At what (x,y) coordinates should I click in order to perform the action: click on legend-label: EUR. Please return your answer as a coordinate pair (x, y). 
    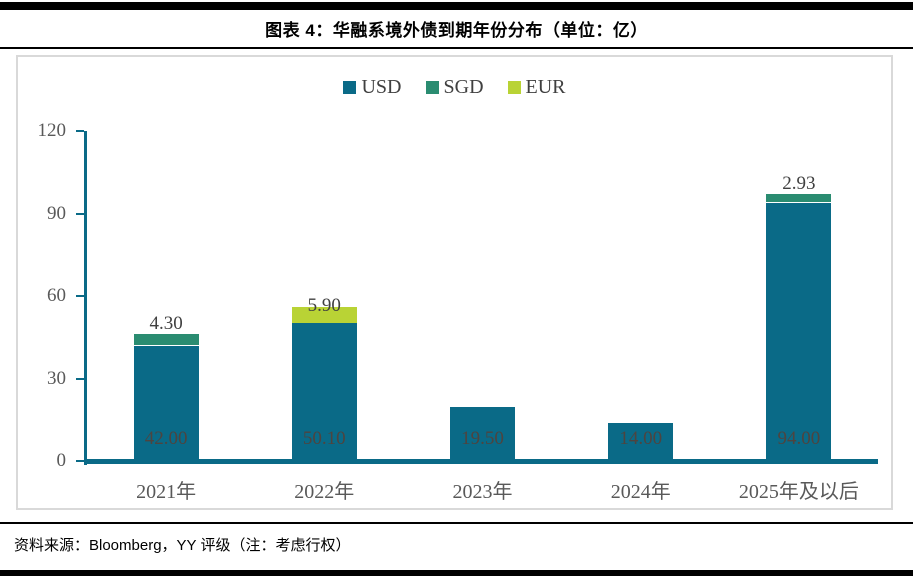
    Looking at the image, I should click on (545, 87).